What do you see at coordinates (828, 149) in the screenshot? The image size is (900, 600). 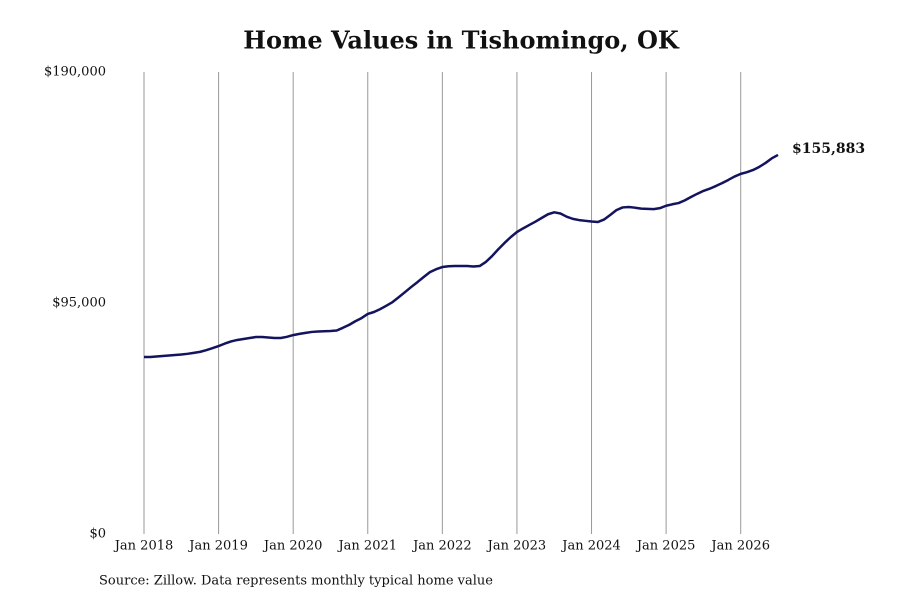 I see `end-value-label: $155,883` at bounding box center [828, 149].